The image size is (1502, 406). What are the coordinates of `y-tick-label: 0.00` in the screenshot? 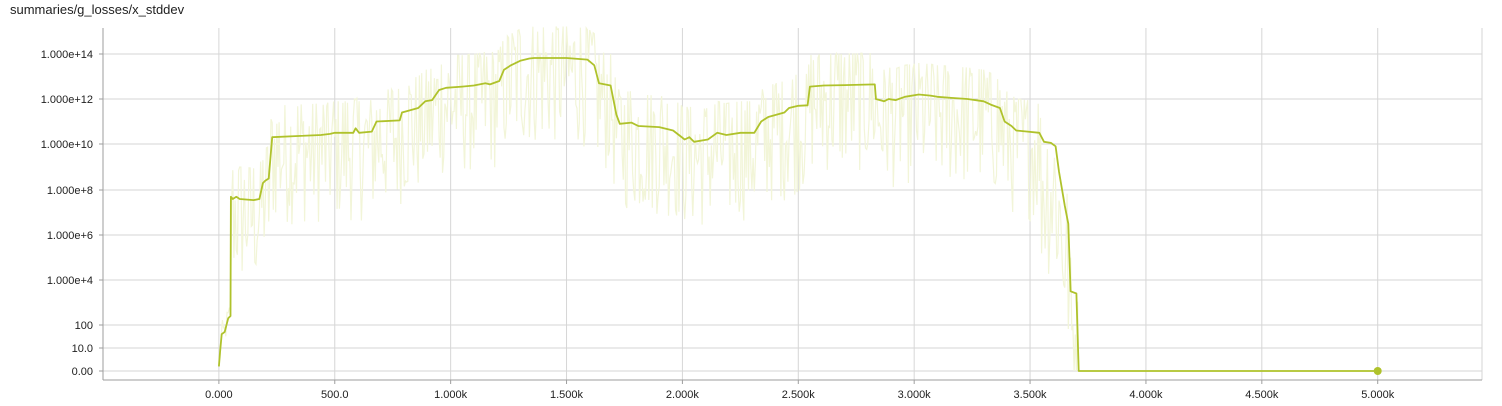 It's located at (82, 372).